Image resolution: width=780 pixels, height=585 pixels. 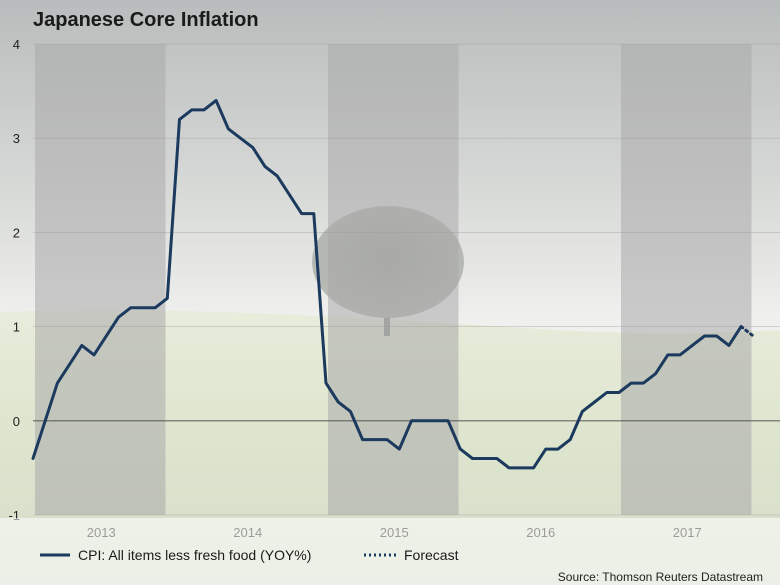 What do you see at coordinates (100, 279) in the screenshot?
I see `year-band-2013` at bounding box center [100, 279].